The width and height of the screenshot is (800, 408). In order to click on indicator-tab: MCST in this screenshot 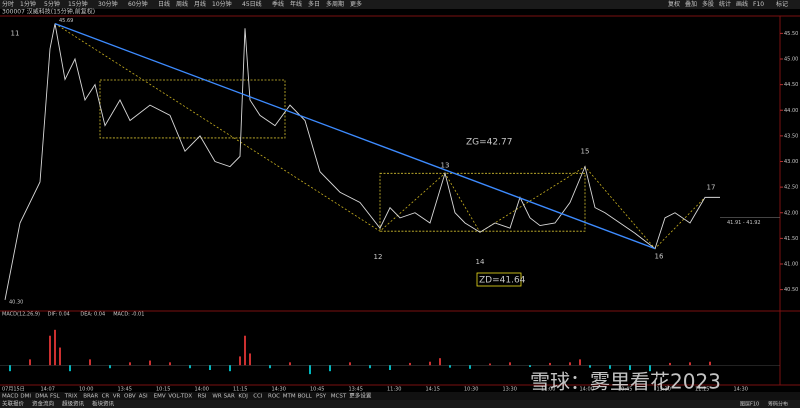, I will do `click(339, 397)`.